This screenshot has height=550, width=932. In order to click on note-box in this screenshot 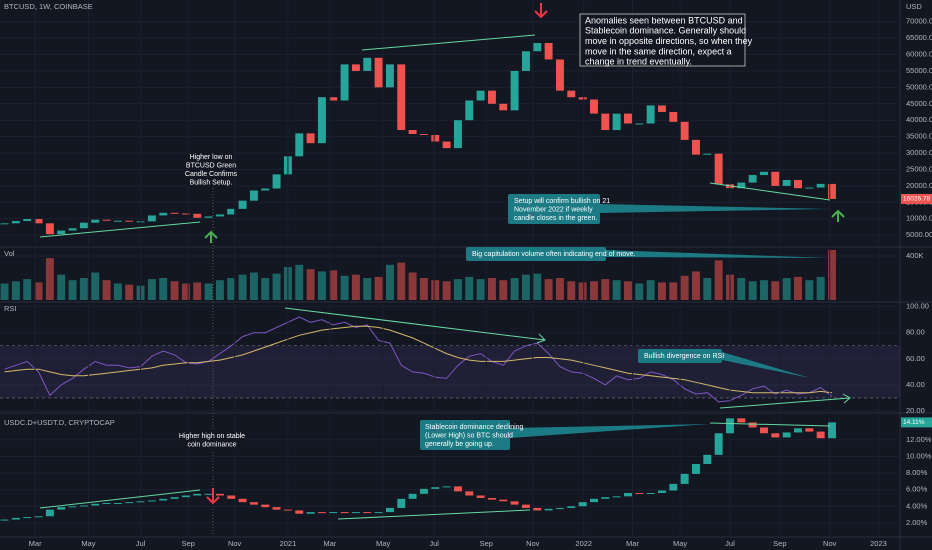, I will do `click(212, 441)`.